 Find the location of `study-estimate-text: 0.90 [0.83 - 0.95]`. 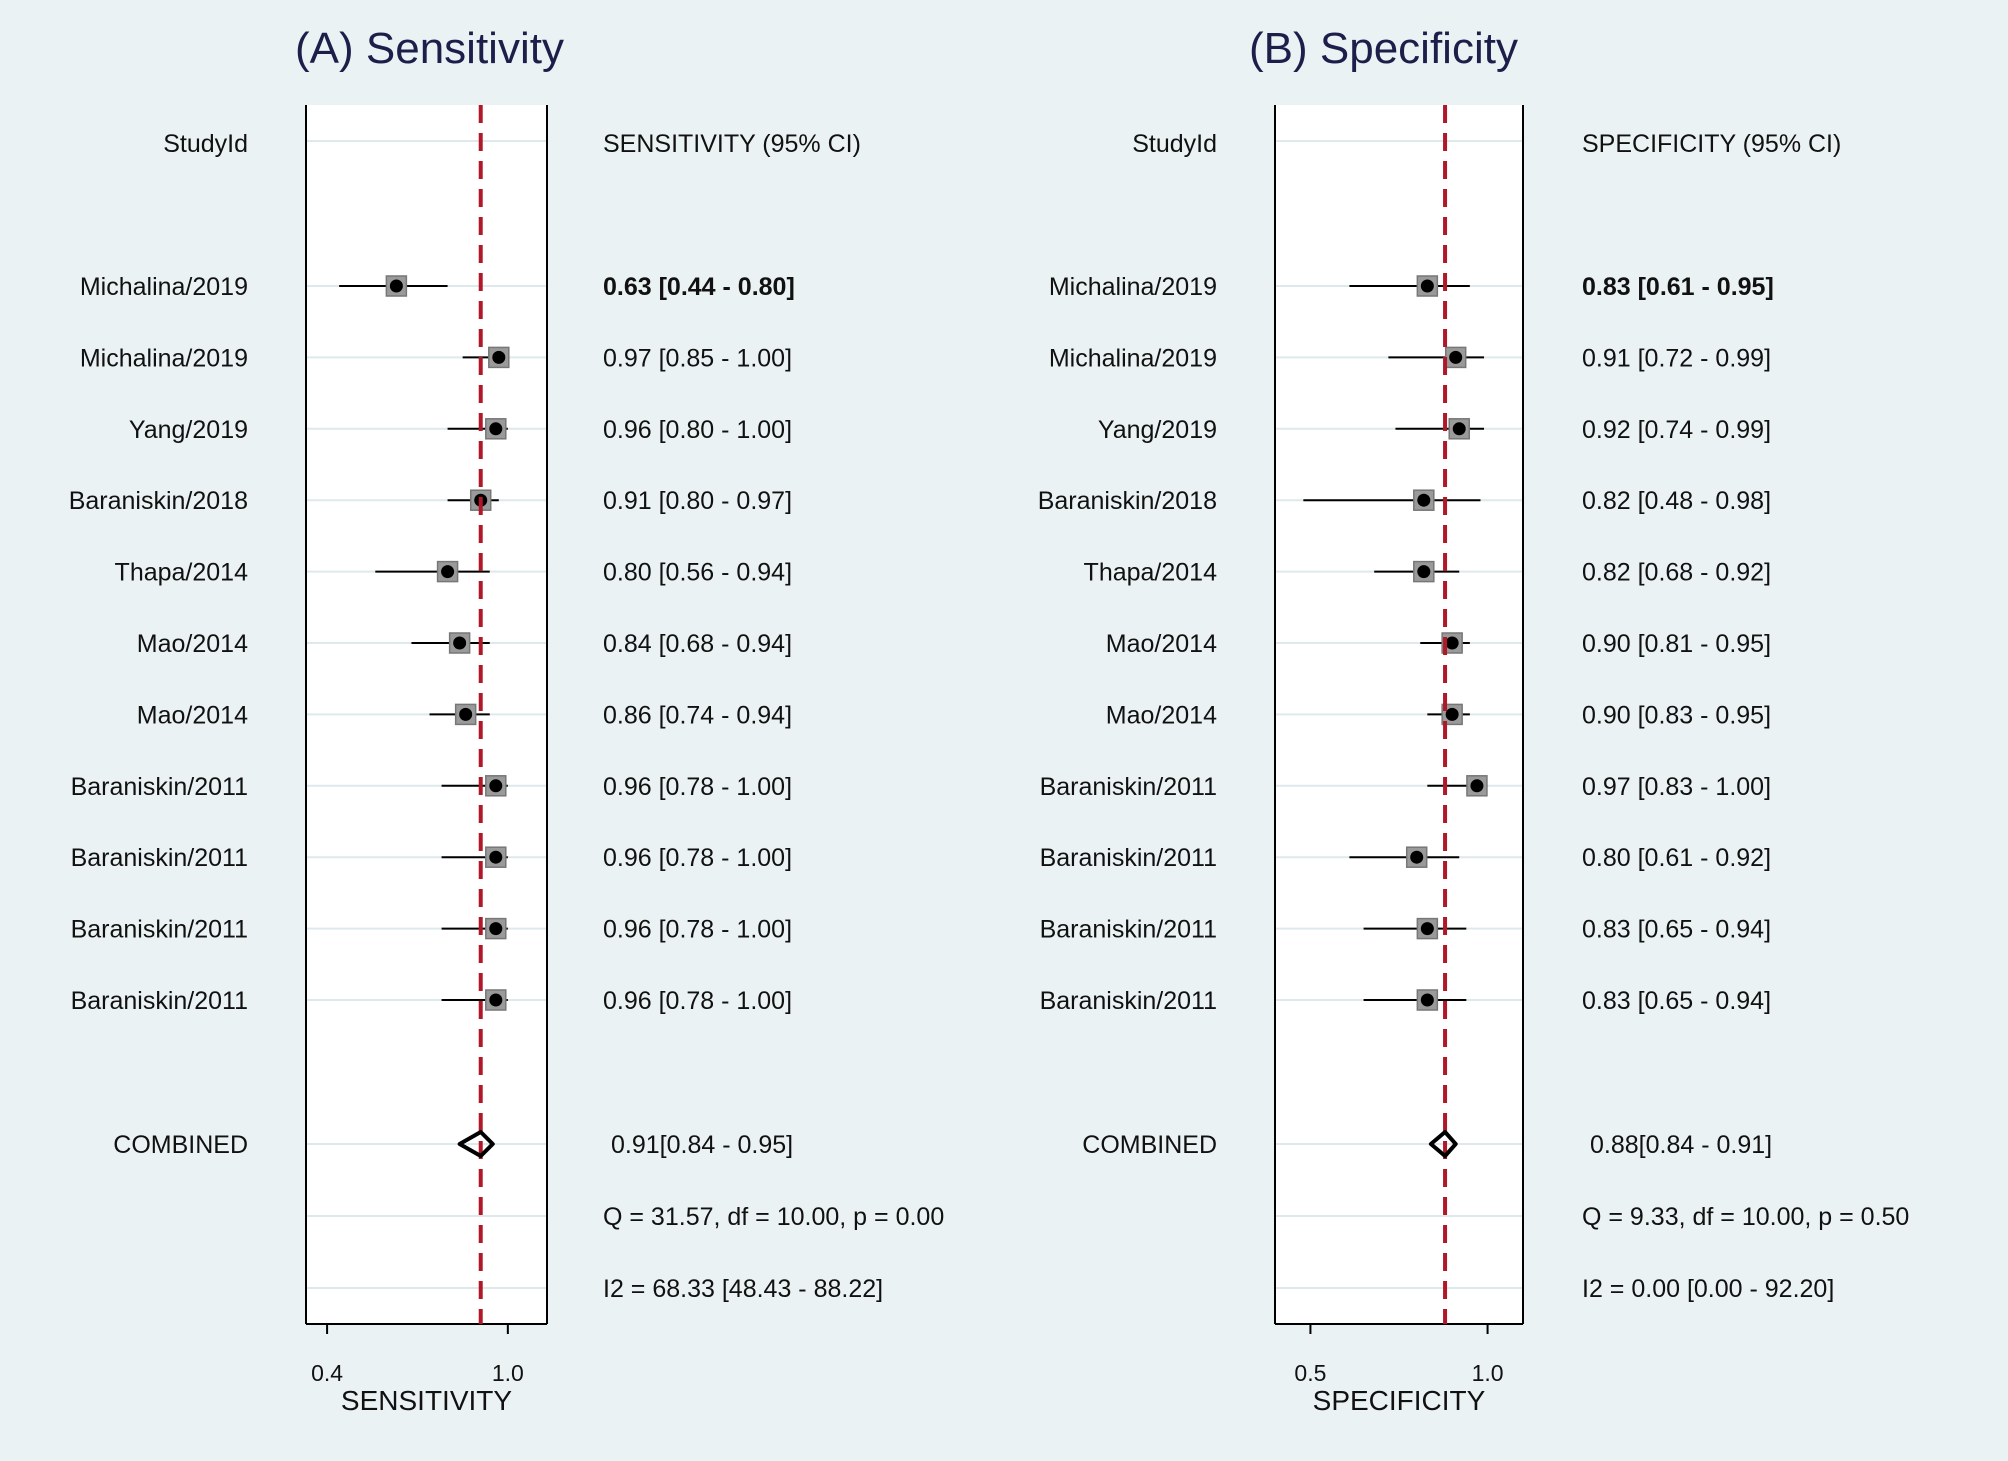

study-estimate-text: 0.90 [0.83 - 0.95] is located at coordinates (1676, 715).